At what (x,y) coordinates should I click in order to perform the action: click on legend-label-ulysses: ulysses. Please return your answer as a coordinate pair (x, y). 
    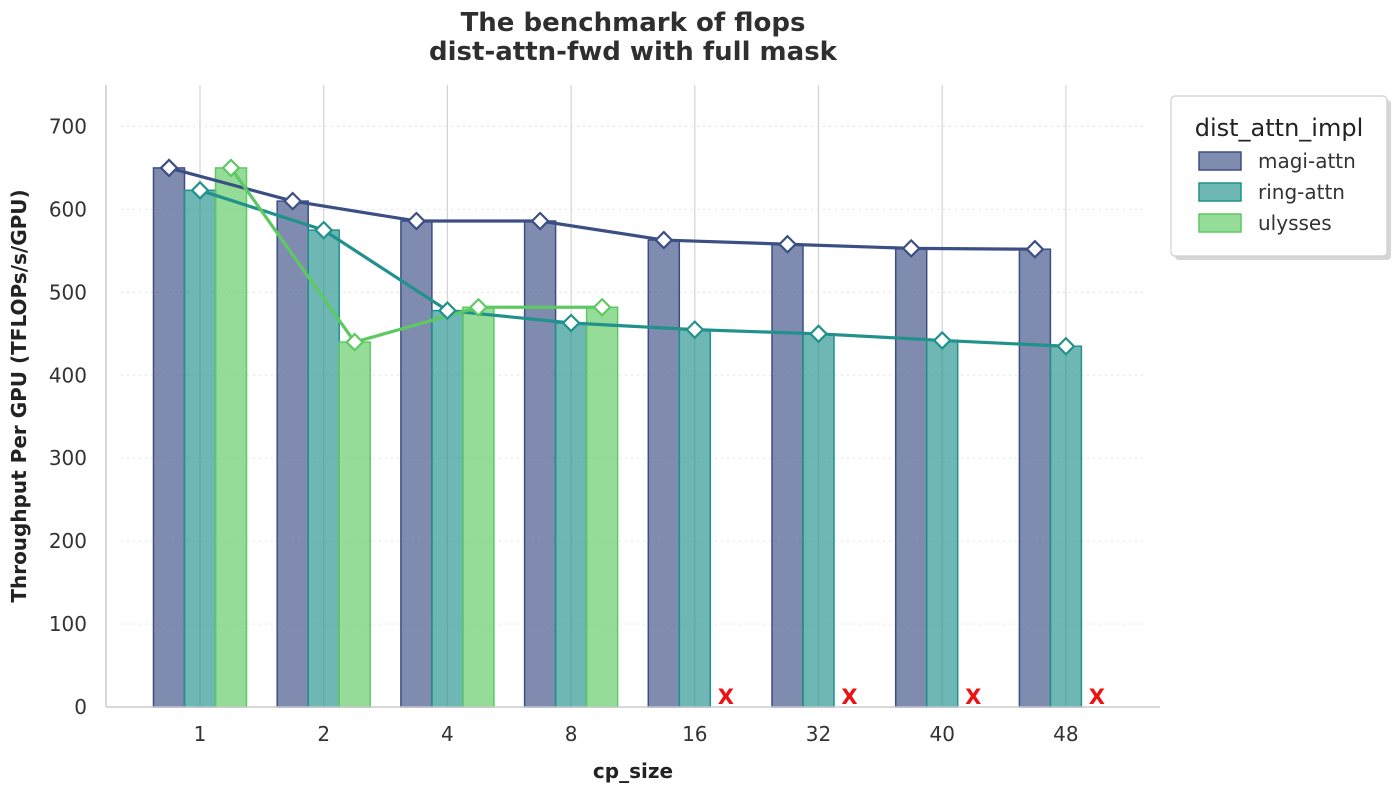
    Looking at the image, I should click on (1295, 223).